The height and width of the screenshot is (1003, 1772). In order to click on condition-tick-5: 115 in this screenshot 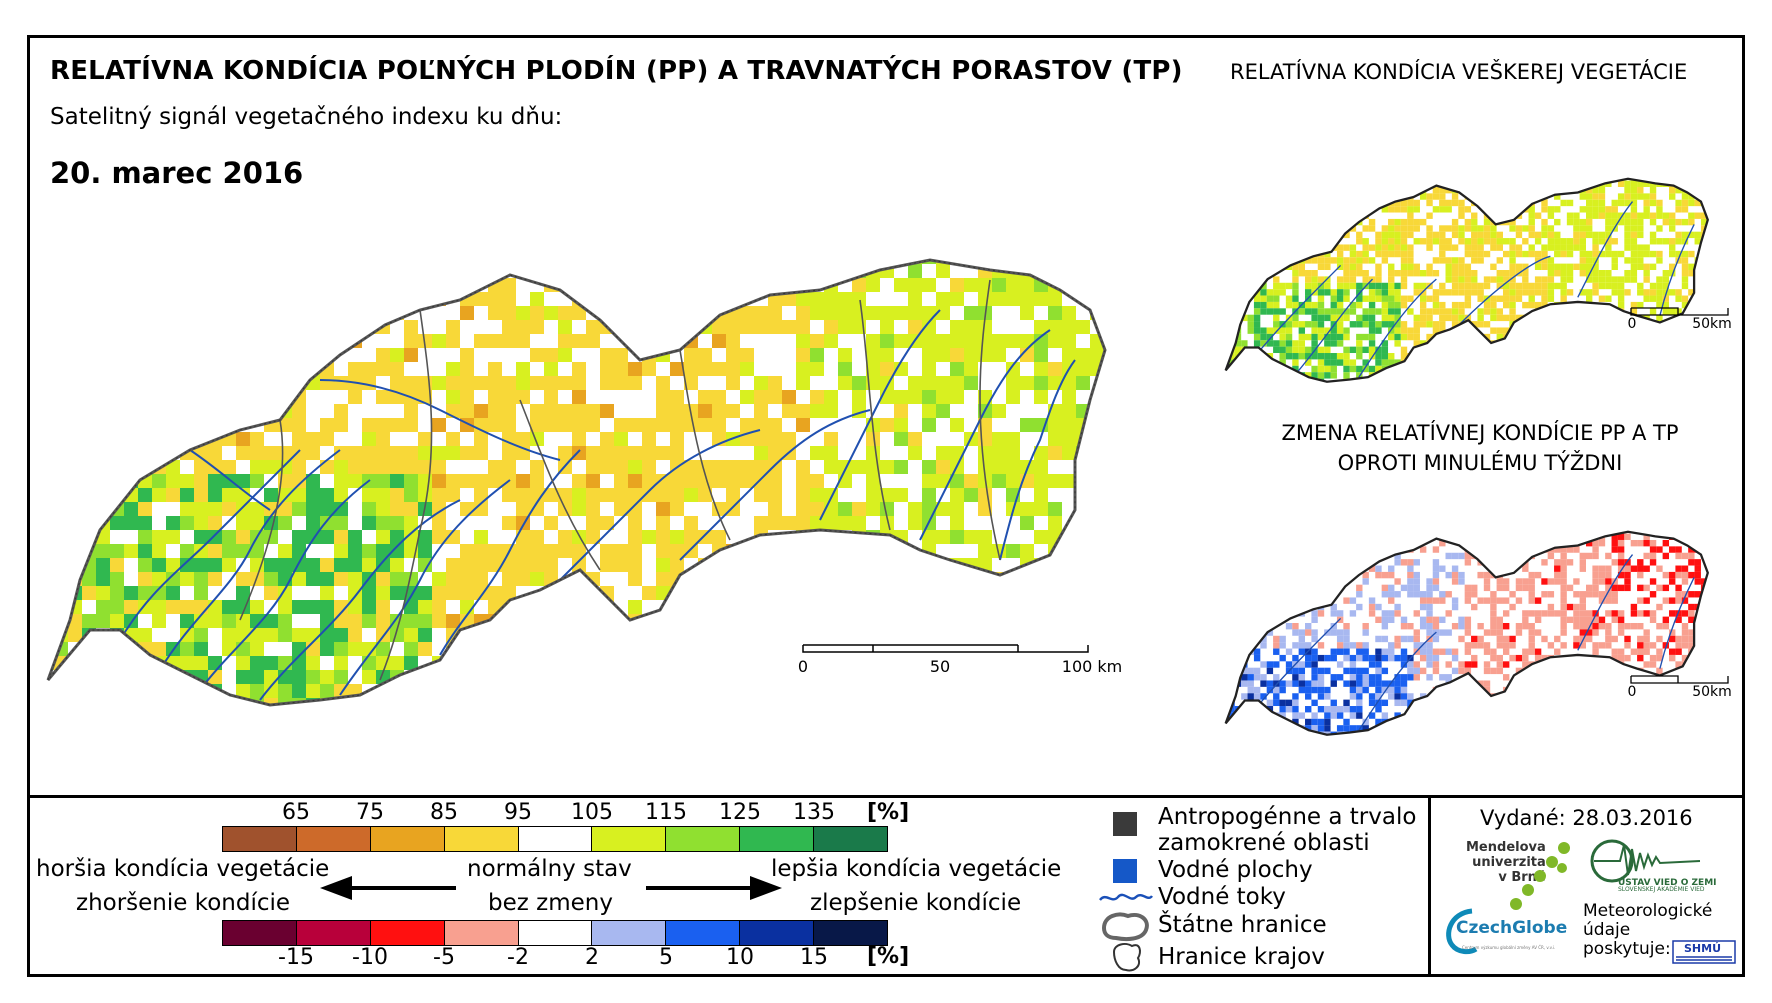, I will do `click(666, 812)`.